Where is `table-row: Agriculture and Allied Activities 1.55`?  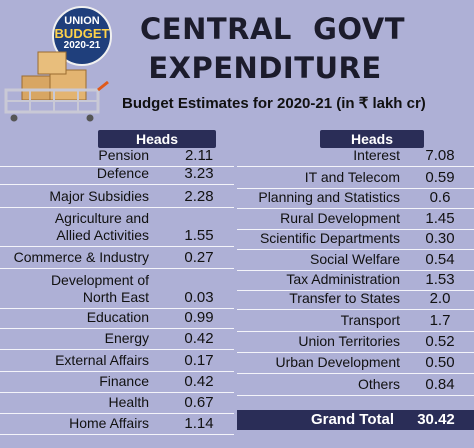 table-row: Agriculture and Allied Activities 1.55 is located at coordinates (117, 227).